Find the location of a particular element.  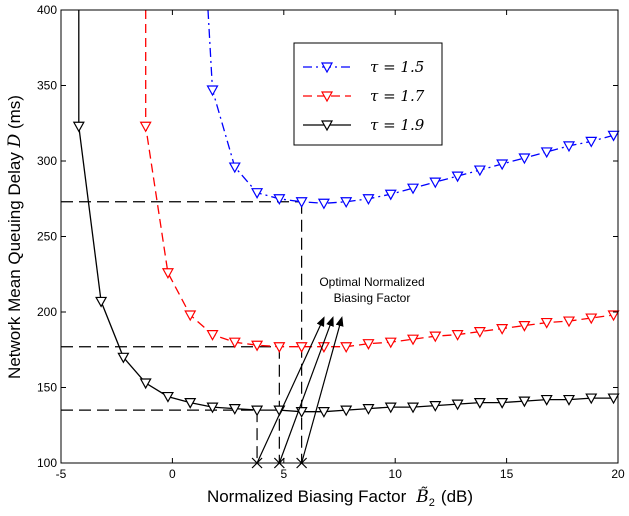

annotation-layer: Optimal Normalized Biasing Factor is located at coordinates (340, 369).